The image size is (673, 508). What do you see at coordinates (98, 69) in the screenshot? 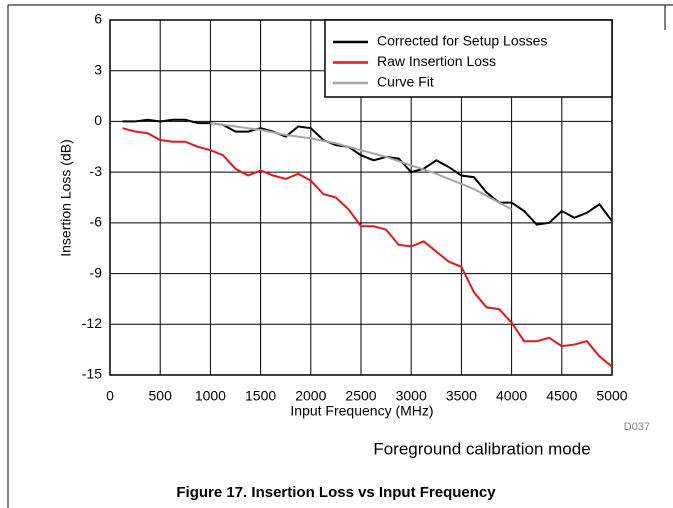
I see `y-tick-label: 3` at bounding box center [98, 69].